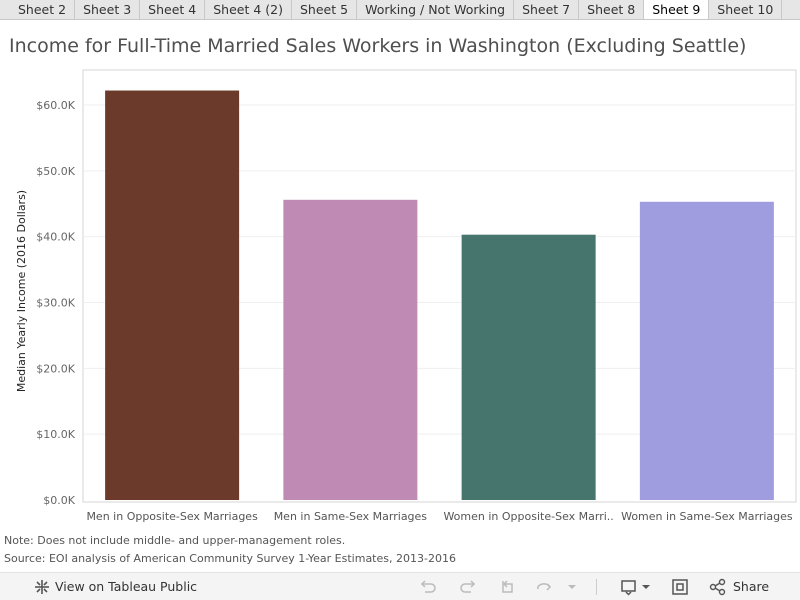 Image resolution: width=800 pixels, height=600 pixels. I want to click on y-tick-label: $10.0K, so click(55, 434).